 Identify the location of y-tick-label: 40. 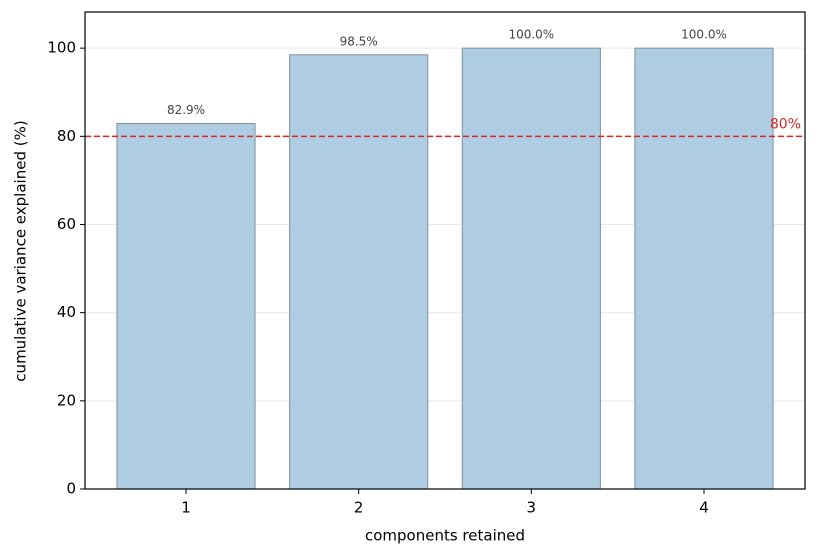
(66, 312).